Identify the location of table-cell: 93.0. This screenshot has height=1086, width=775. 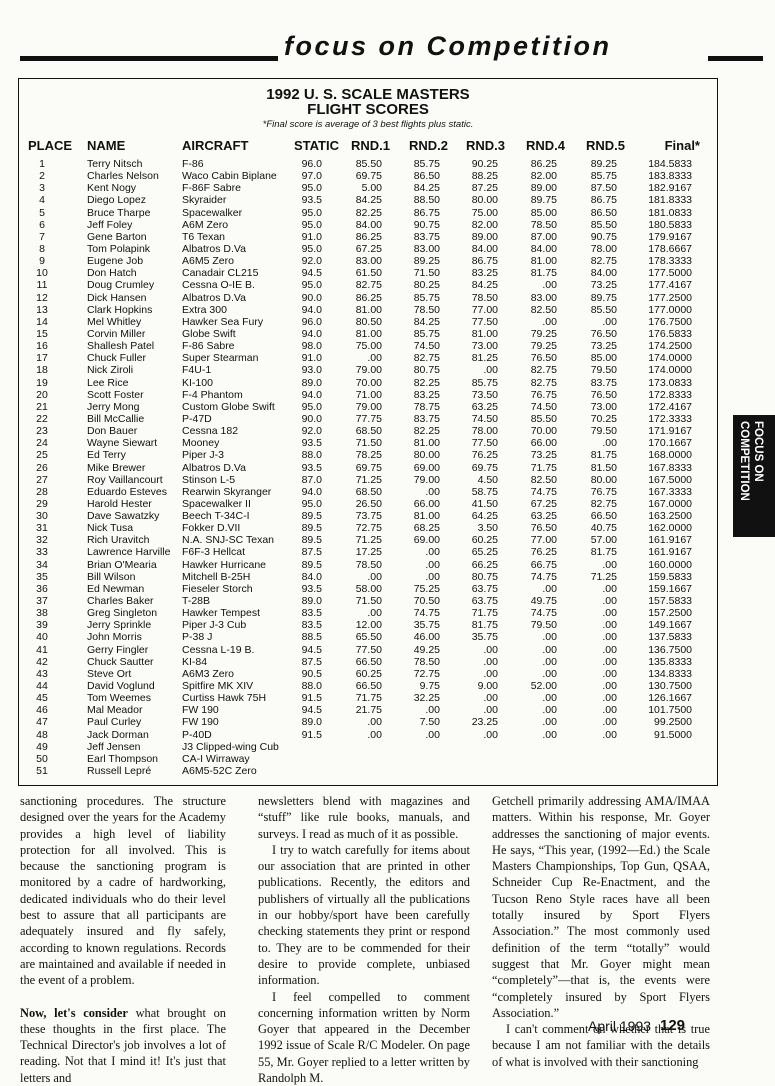
(311, 370).